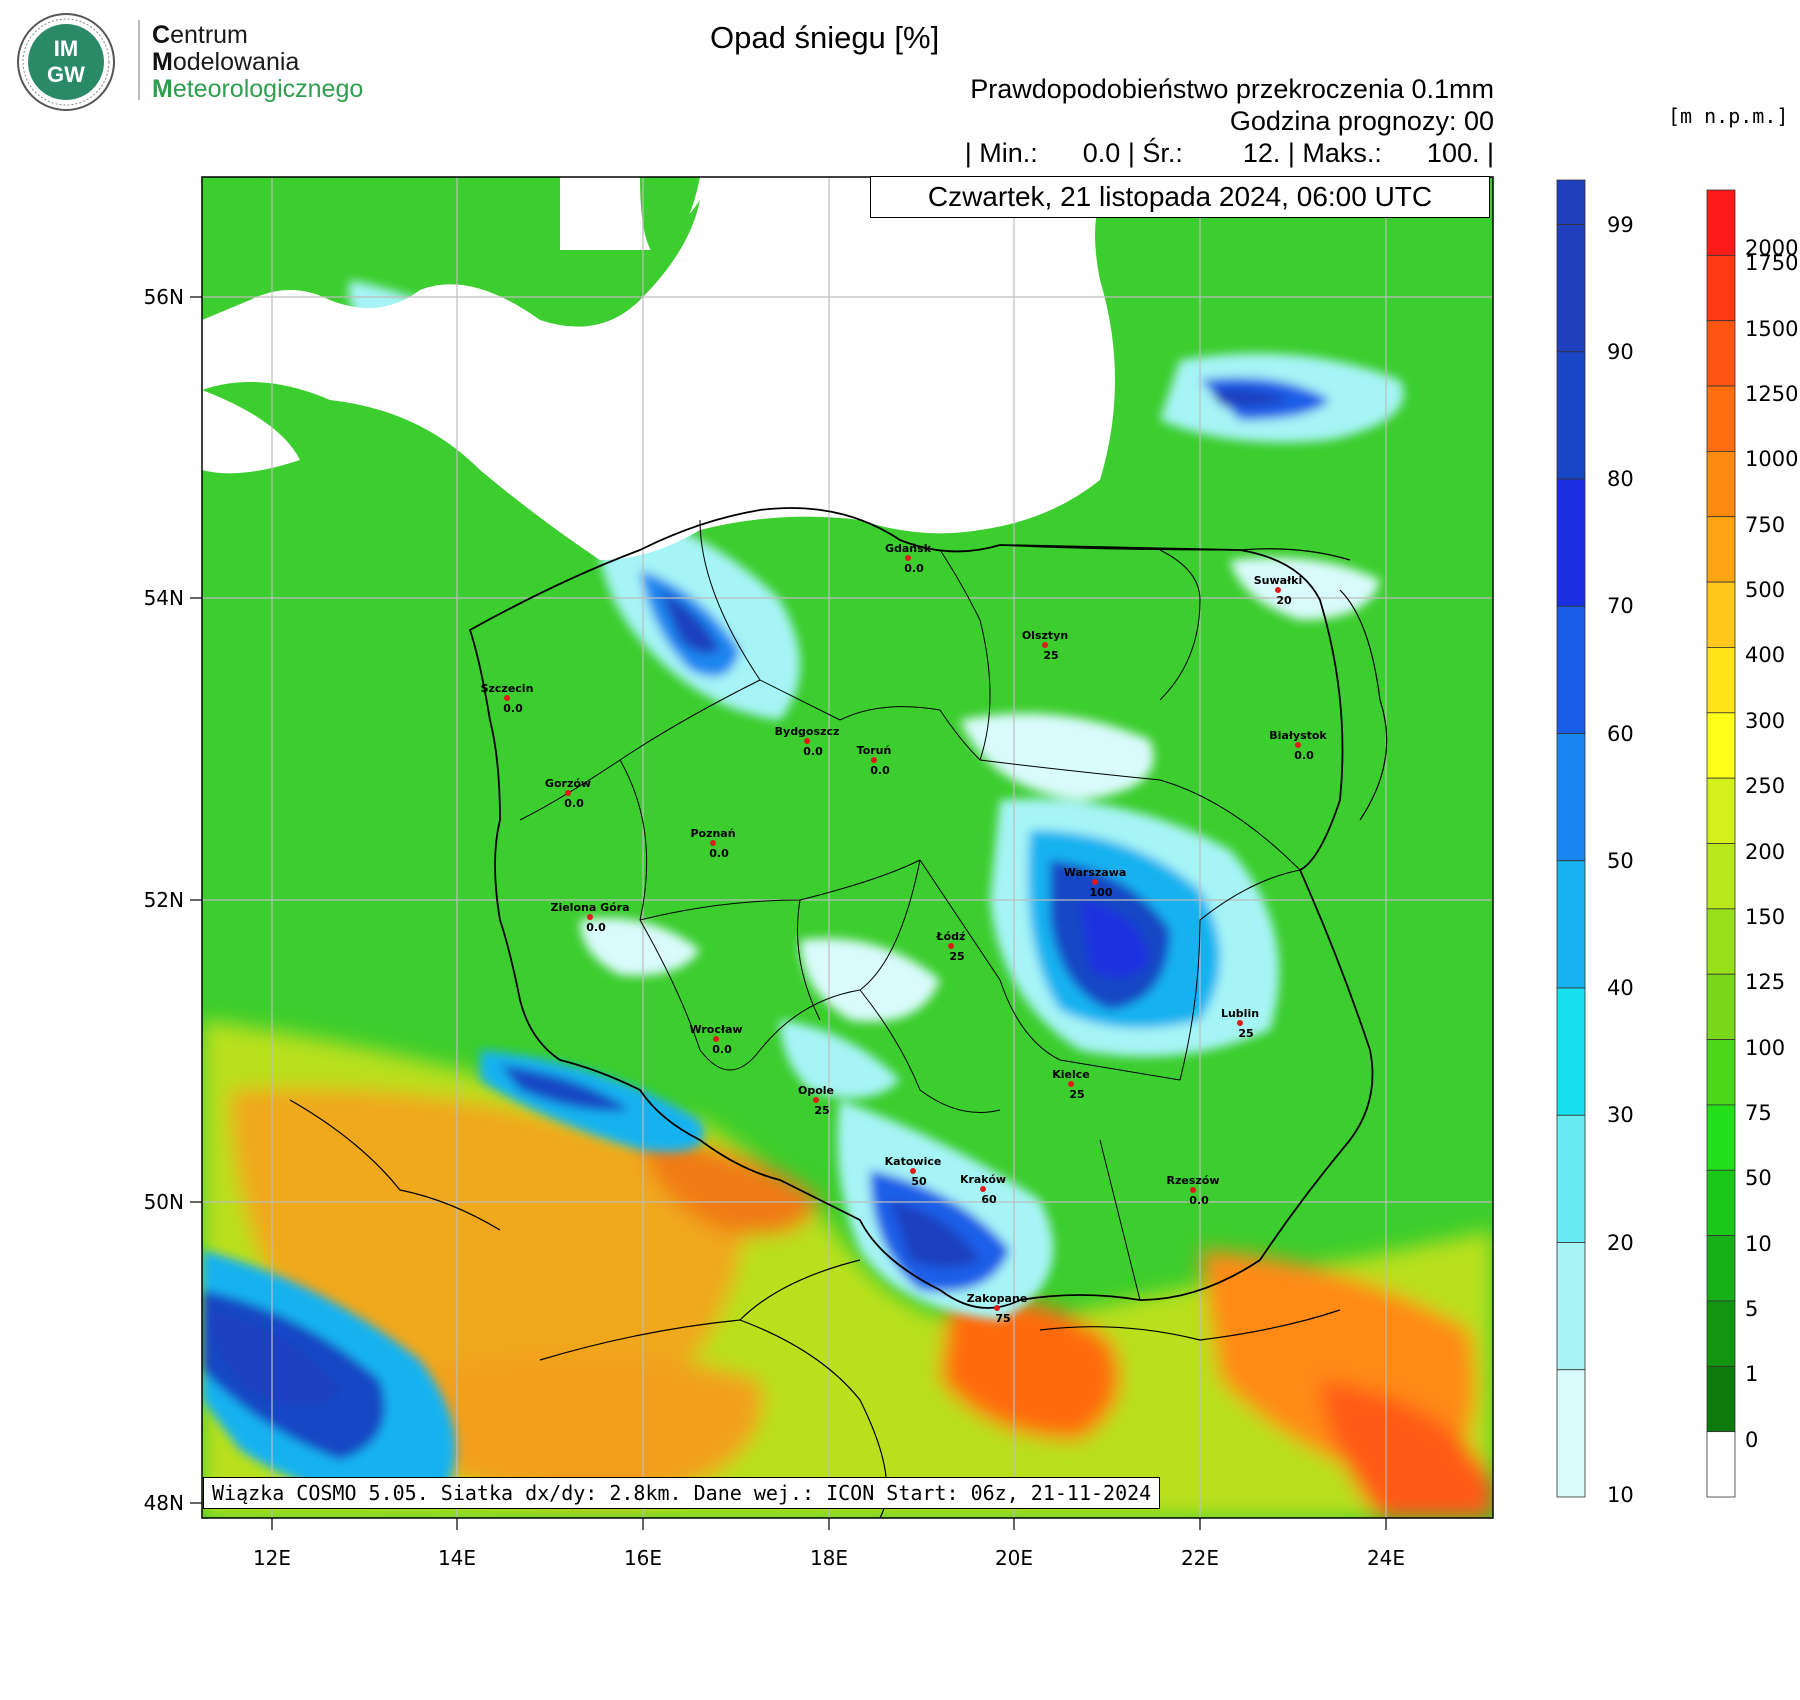 The image size is (1800, 1700). Describe the element at coordinates (163, 900) in the screenshot. I see `lat-label-52: 52N` at that location.